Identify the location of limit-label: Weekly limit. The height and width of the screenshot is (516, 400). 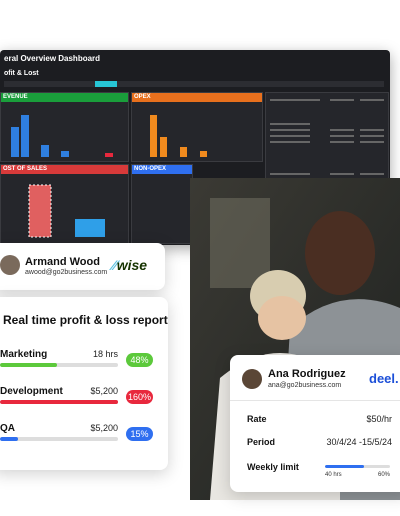
(273, 467).